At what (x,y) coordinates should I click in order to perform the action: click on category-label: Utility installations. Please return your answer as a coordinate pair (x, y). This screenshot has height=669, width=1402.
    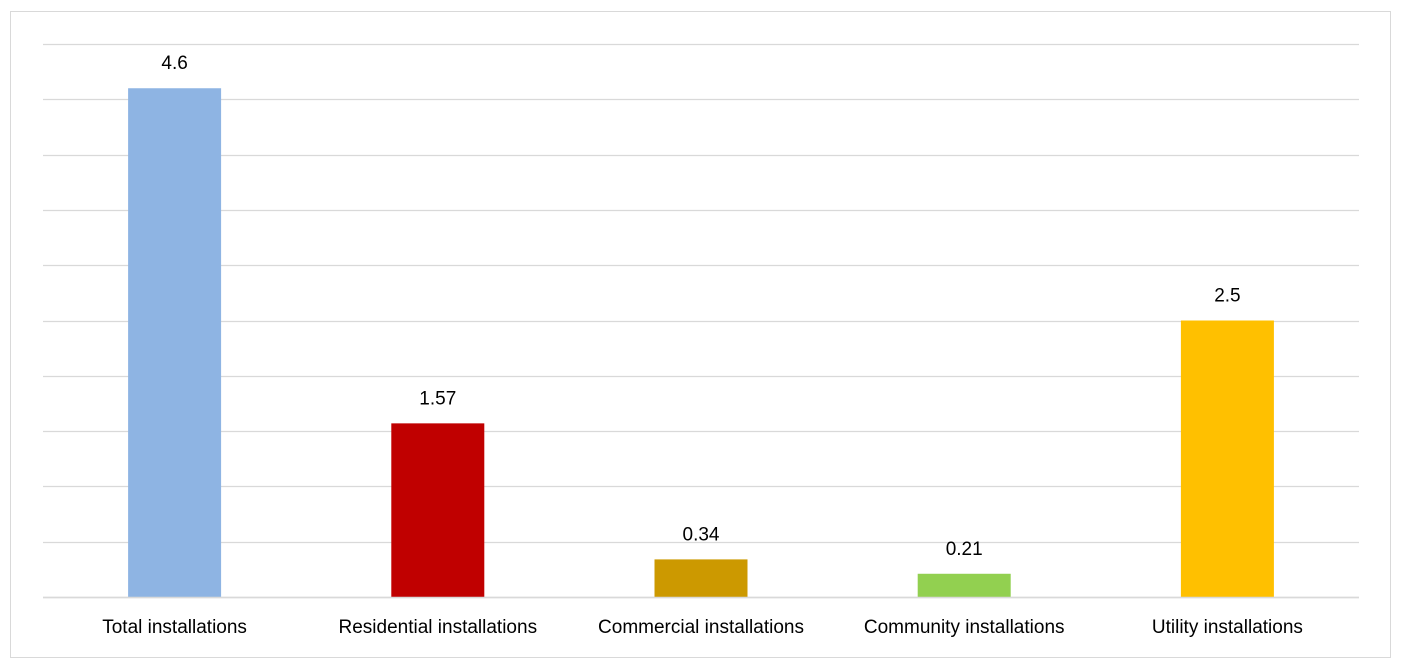
    Looking at the image, I should click on (1227, 627).